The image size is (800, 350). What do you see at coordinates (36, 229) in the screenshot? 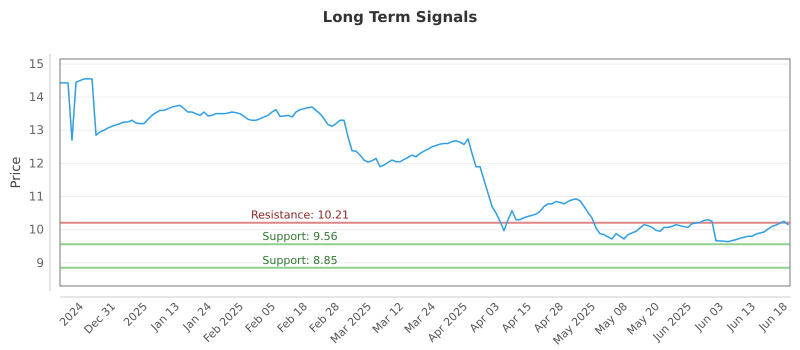
I see `y-tick-label: 10` at bounding box center [36, 229].